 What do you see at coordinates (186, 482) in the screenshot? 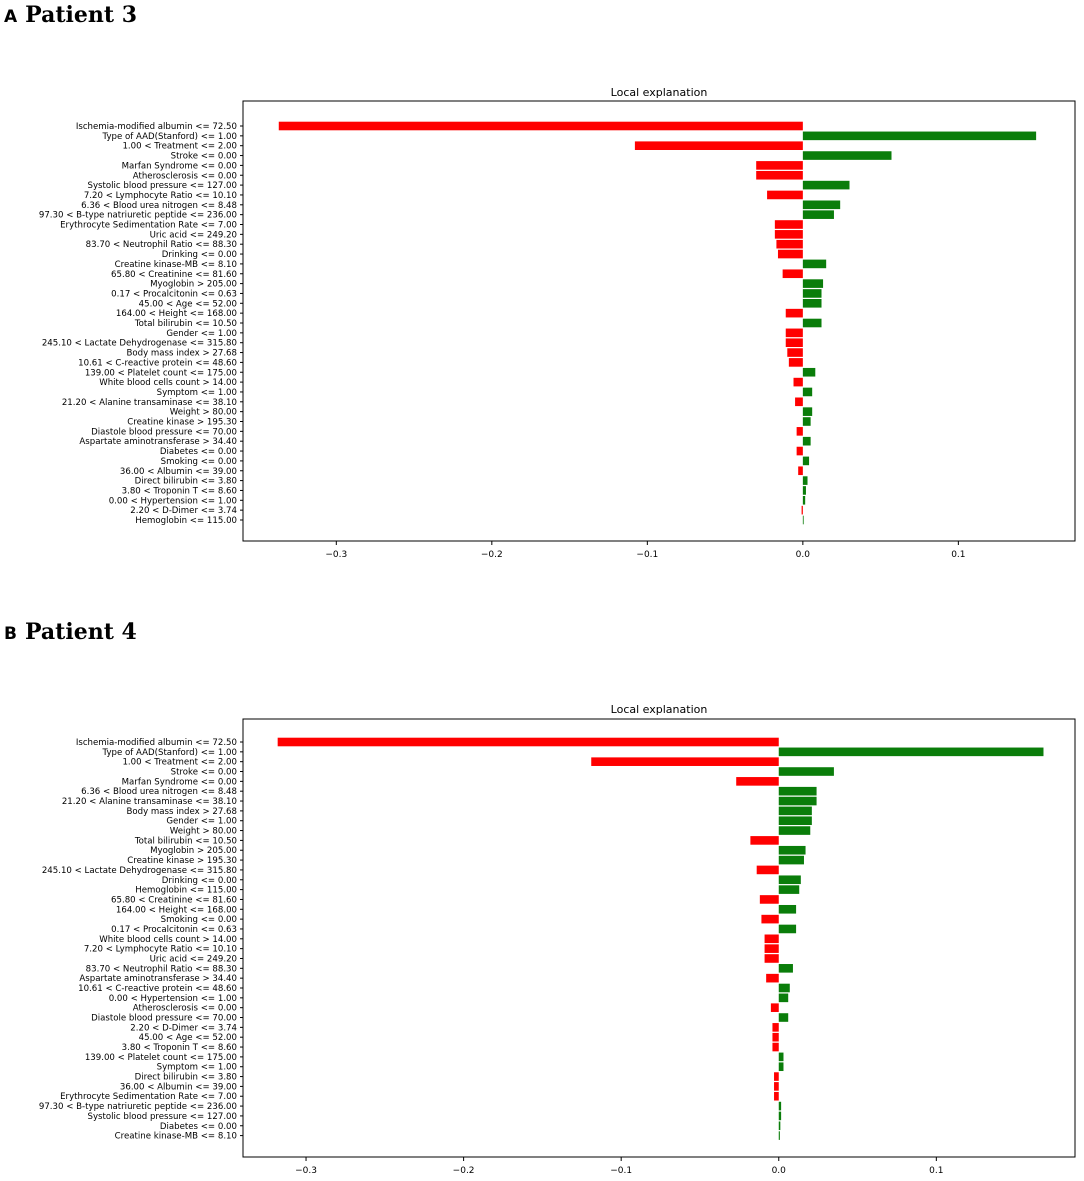
I see `y-tick-label: Direct bilirubin <= 3.80` at bounding box center [186, 482].